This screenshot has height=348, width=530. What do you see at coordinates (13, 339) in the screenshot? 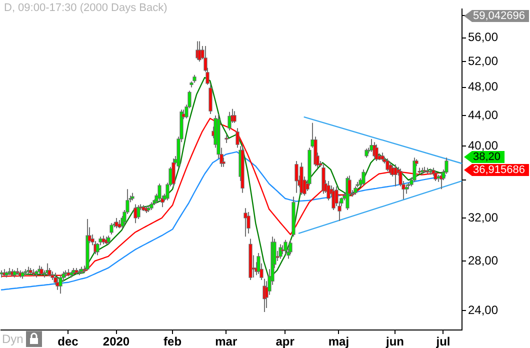
I see `text: Dyn` at bounding box center [13, 339].